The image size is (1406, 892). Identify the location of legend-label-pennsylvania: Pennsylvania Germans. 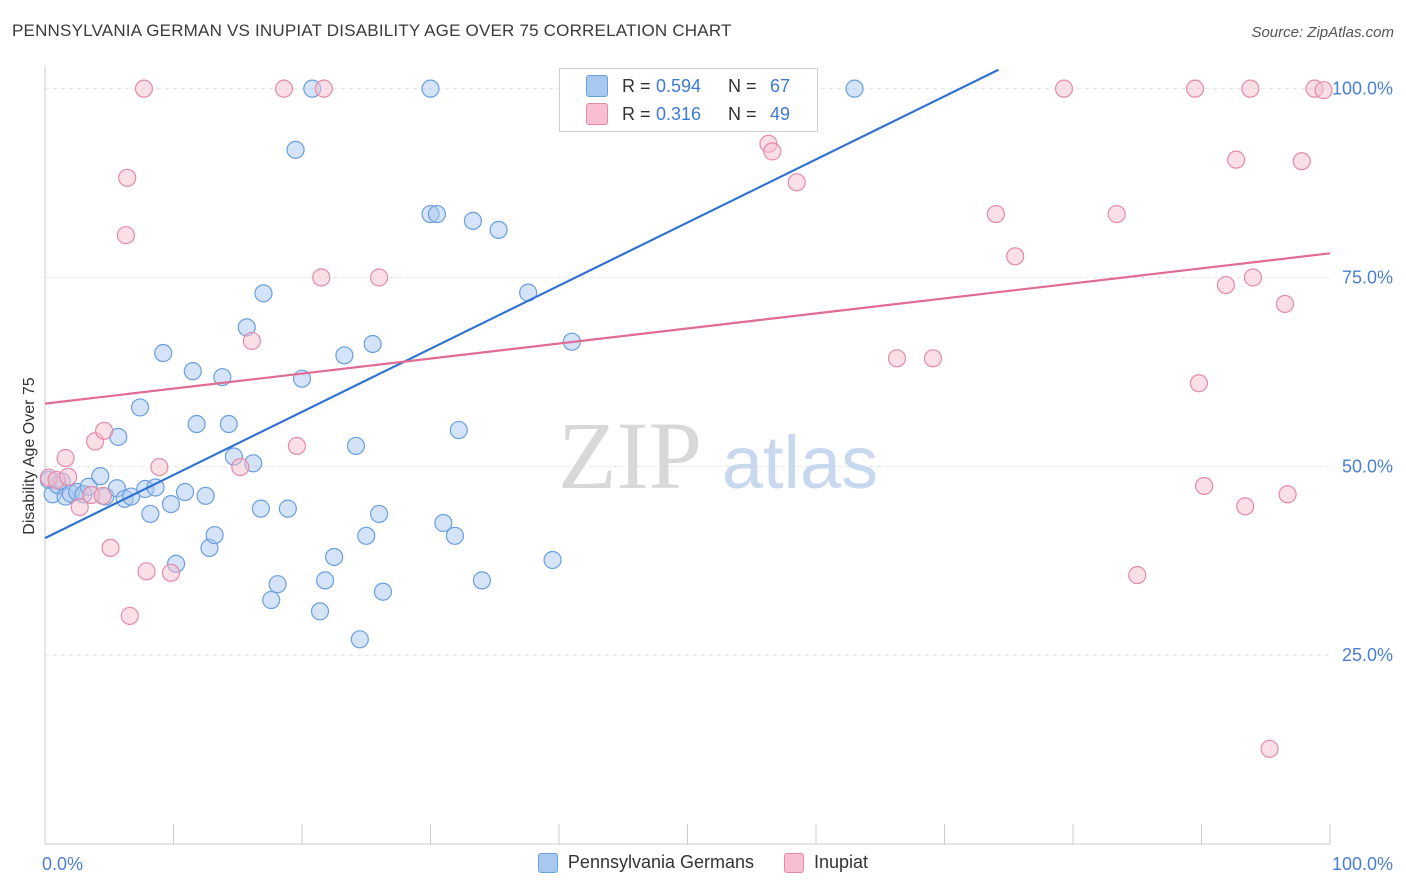
(661, 862).